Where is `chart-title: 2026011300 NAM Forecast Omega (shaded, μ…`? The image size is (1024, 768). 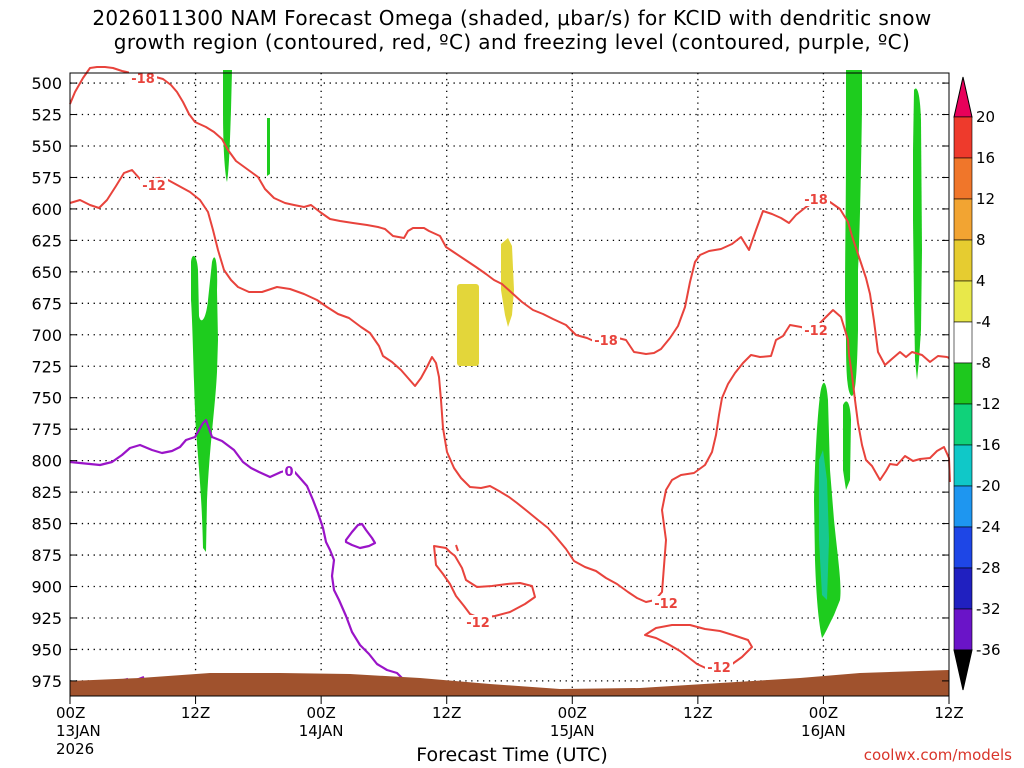 chart-title: 2026011300 NAM Forecast Omega (shaded, μ… is located at coordinates (512, 30).